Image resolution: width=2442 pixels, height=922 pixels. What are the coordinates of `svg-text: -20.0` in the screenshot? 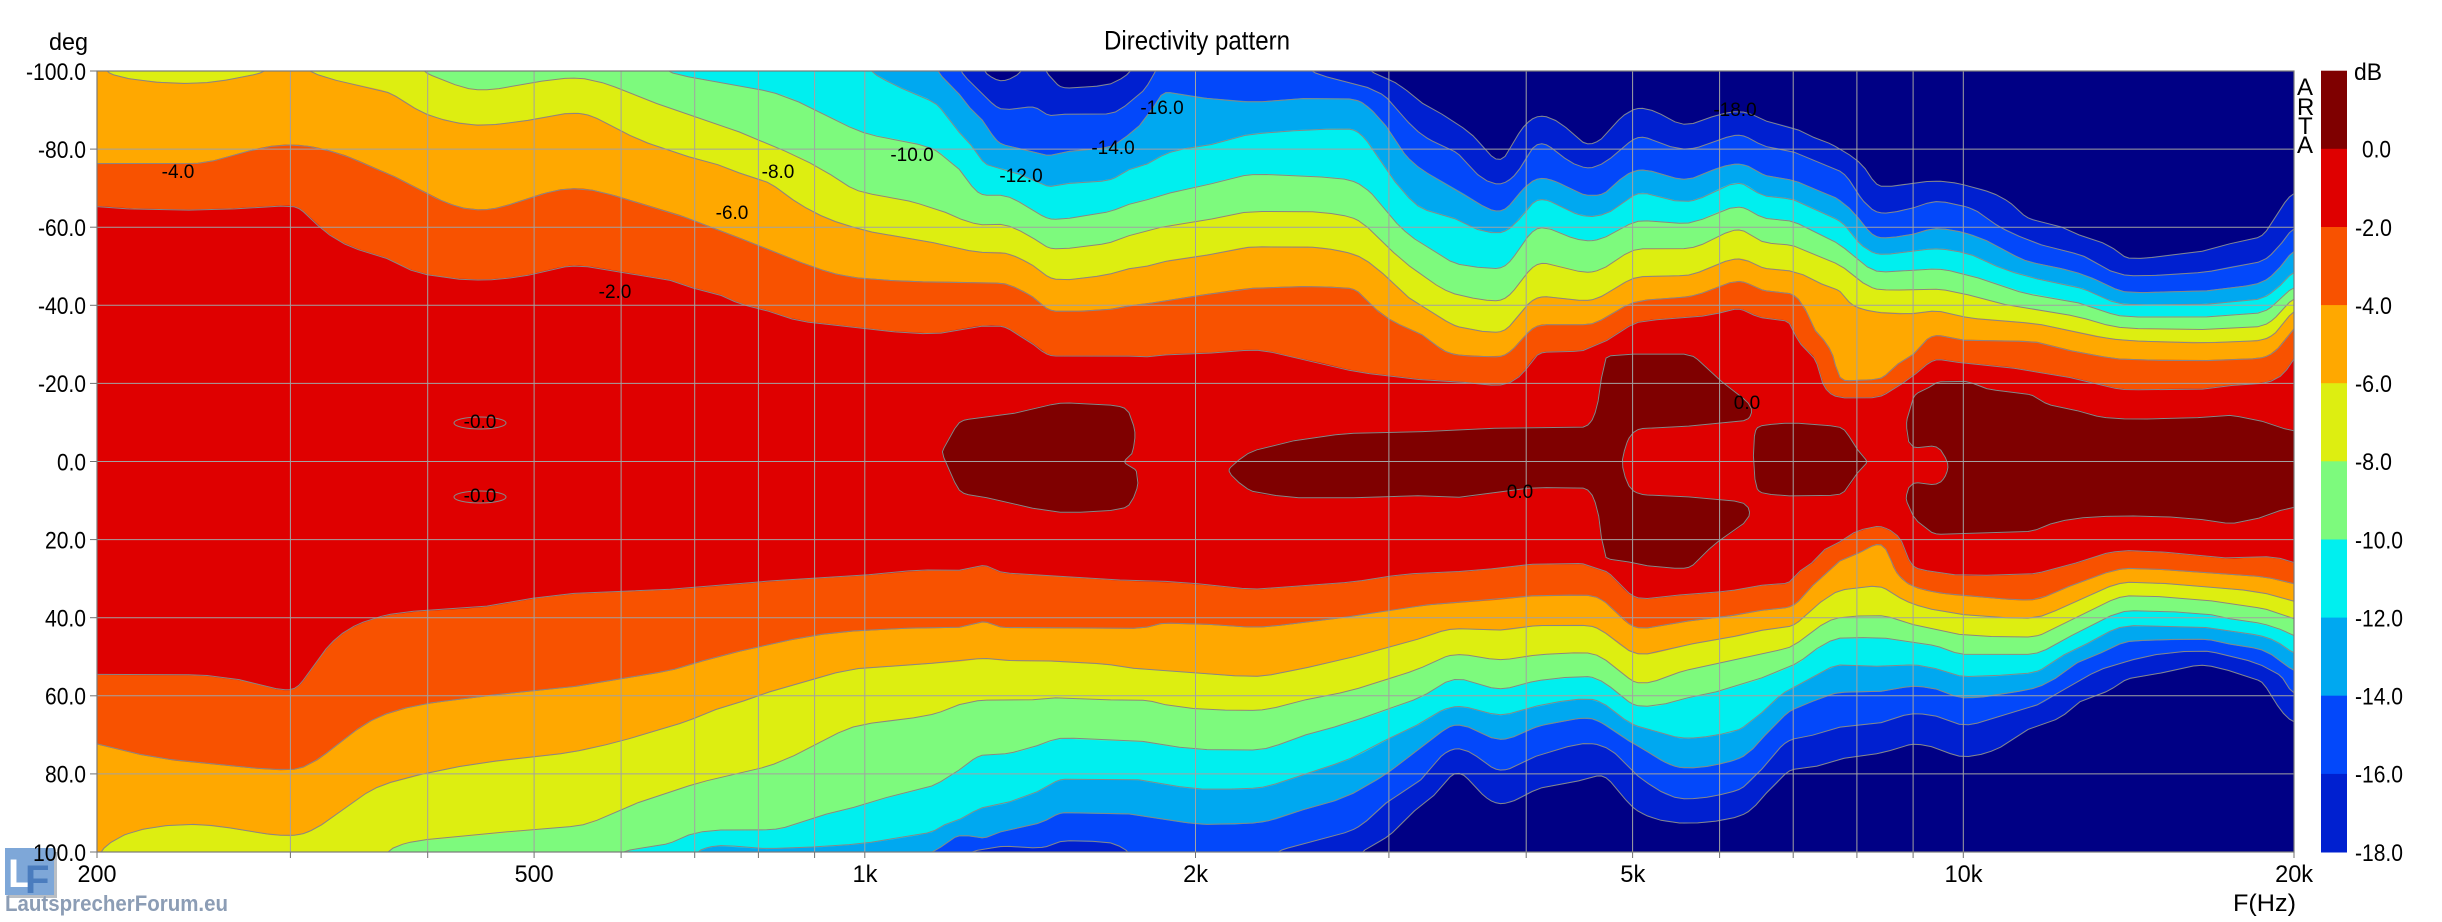 It's located at (62, 384).